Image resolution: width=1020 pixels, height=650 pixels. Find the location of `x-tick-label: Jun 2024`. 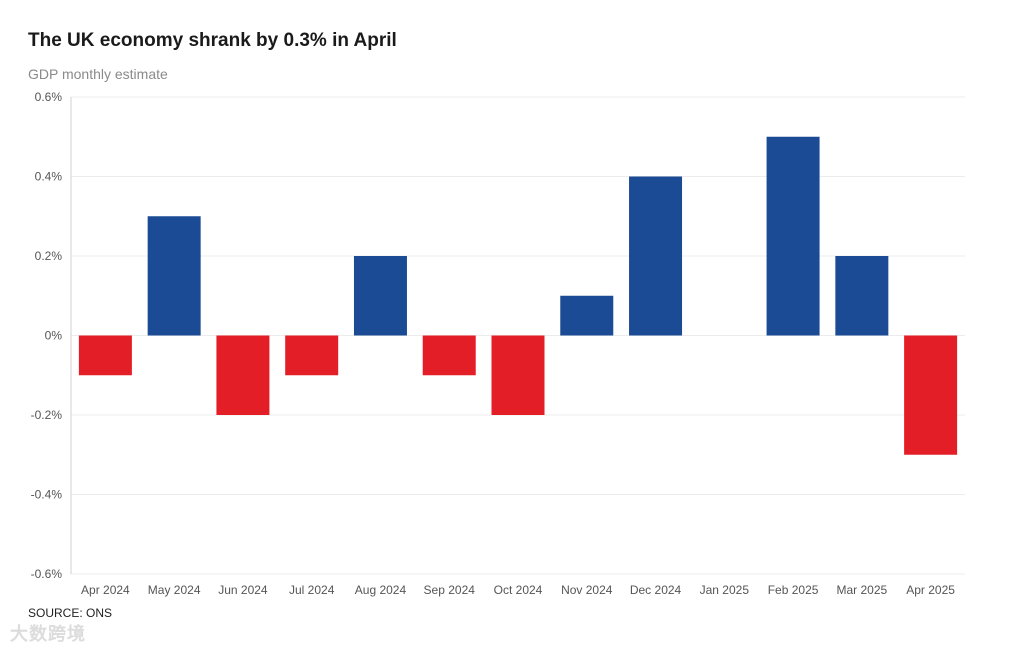

x-tick-label: Jun 2024 is located at coordinates (243, 590).